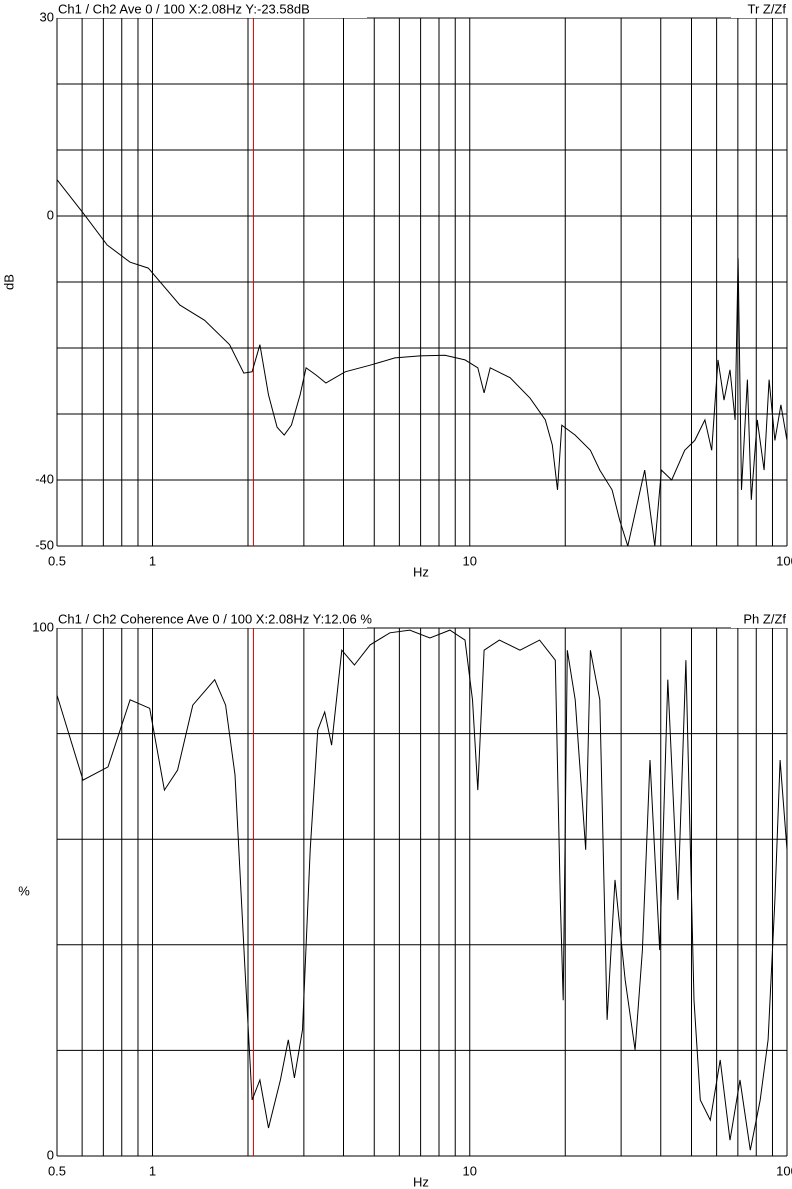  Describe the element at coordinates (44, 544) in the screenshot. I see `y-tick-label: -50` at that location.